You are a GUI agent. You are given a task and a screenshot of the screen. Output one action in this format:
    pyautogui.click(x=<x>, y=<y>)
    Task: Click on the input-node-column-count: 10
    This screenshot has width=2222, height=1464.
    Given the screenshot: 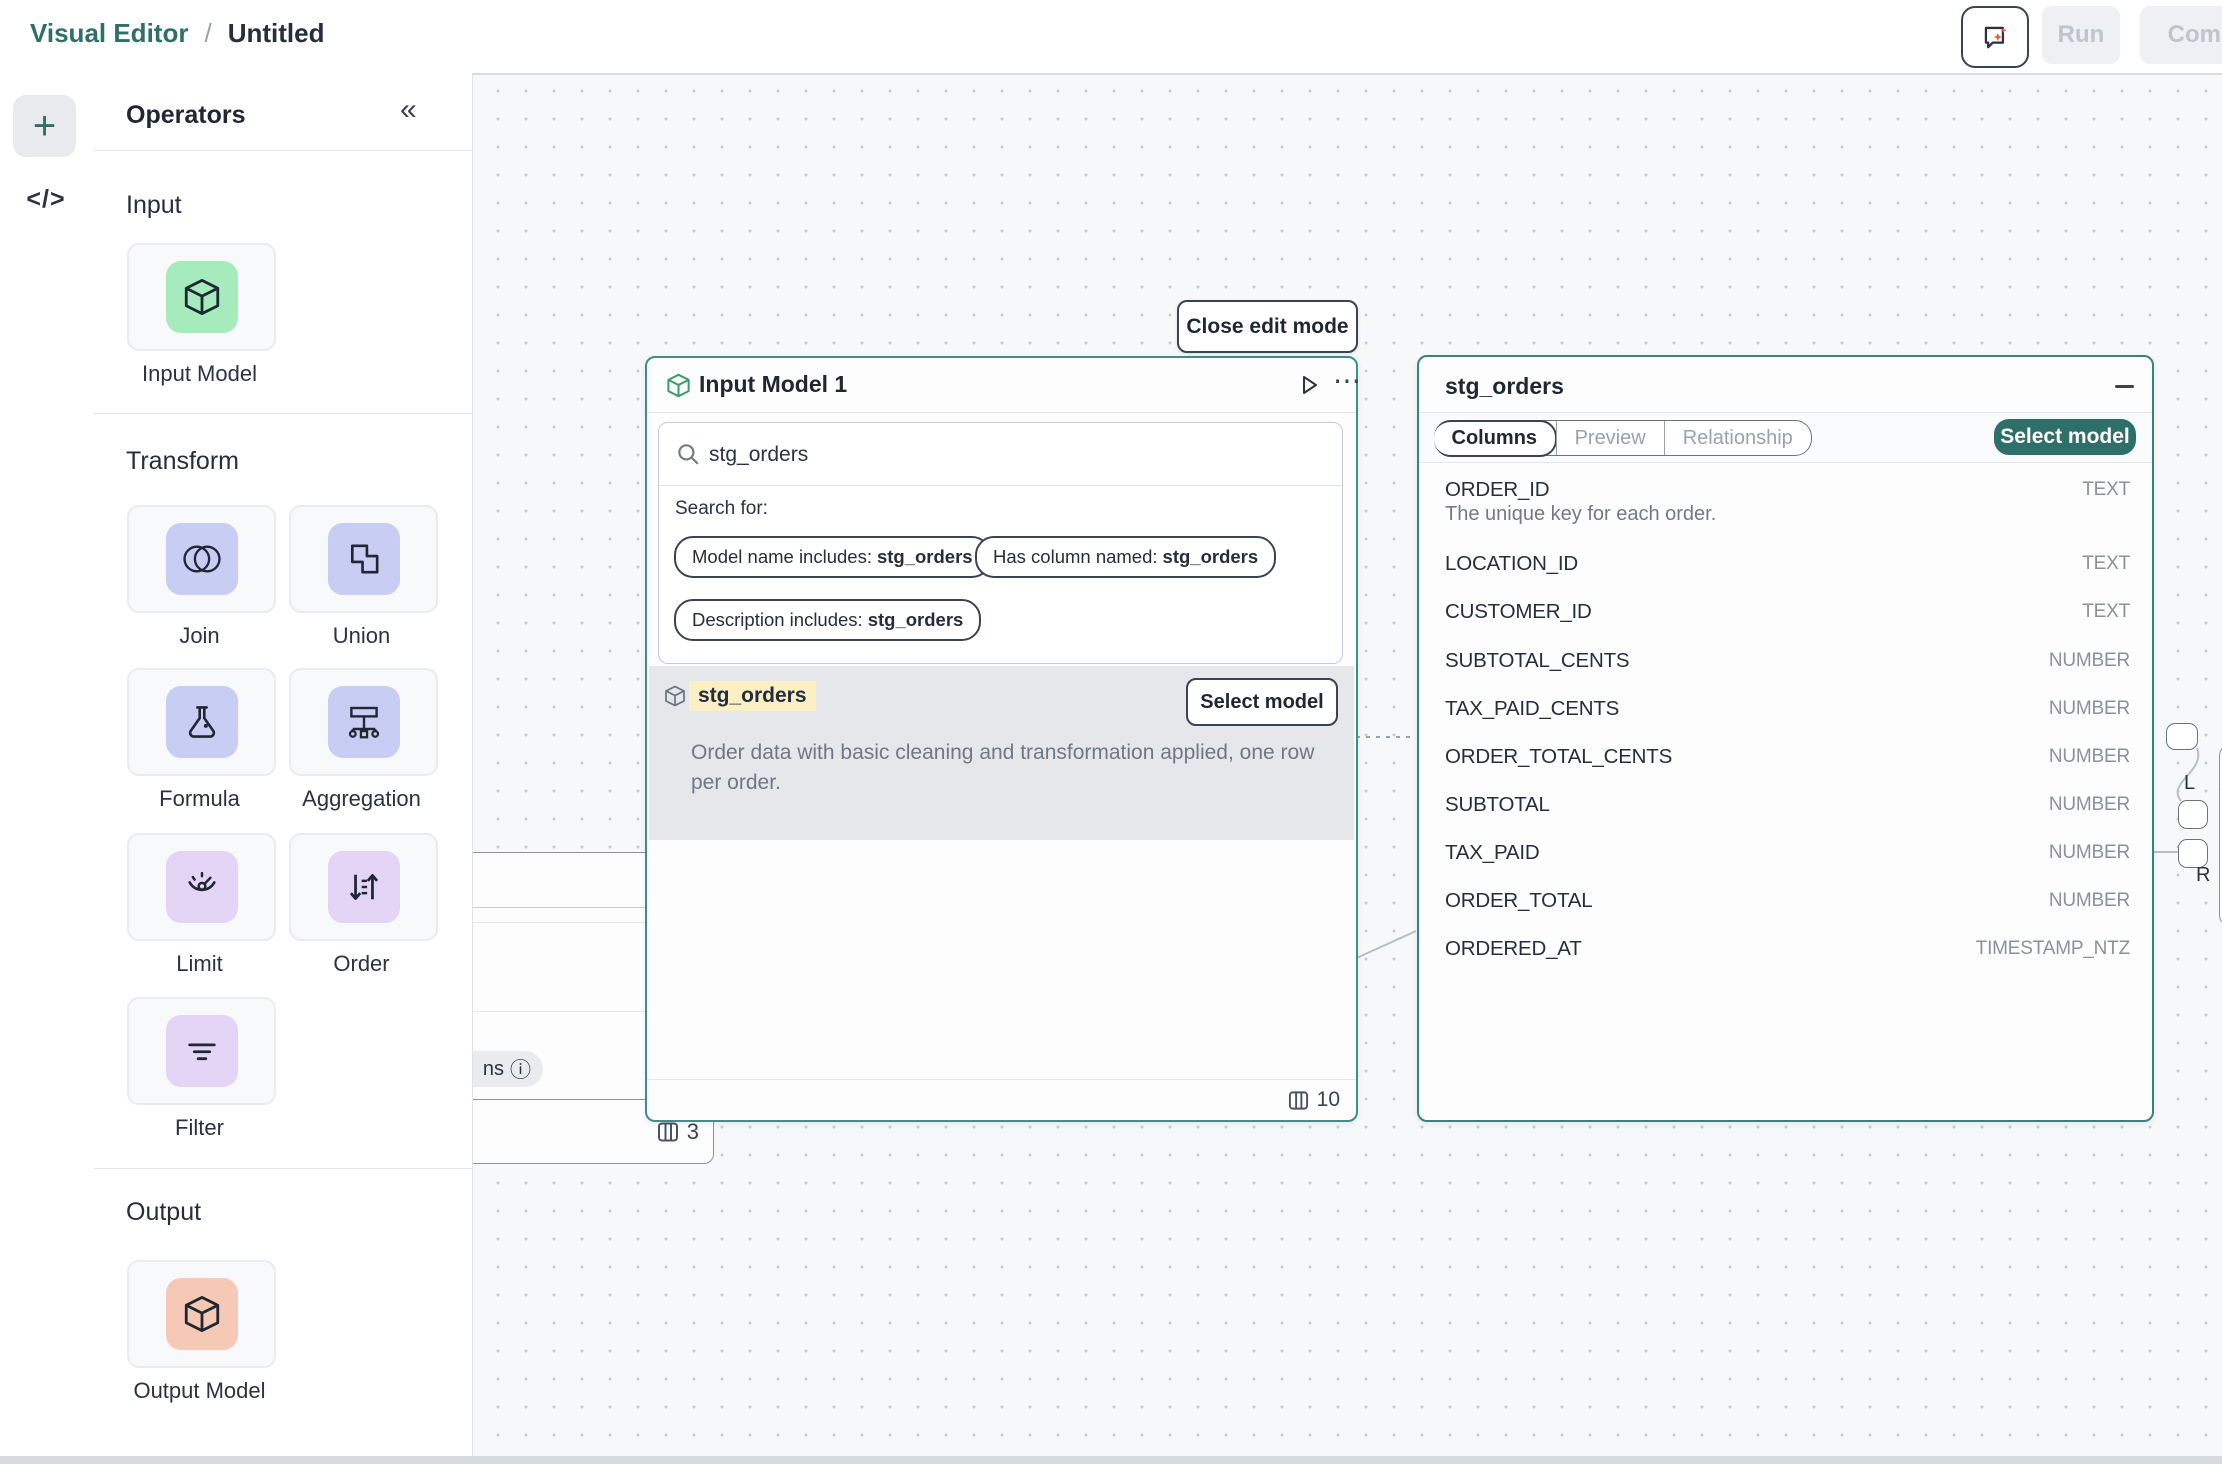 What is the action you would take?
    pyautogui.click(x=1328, y=1099)
    